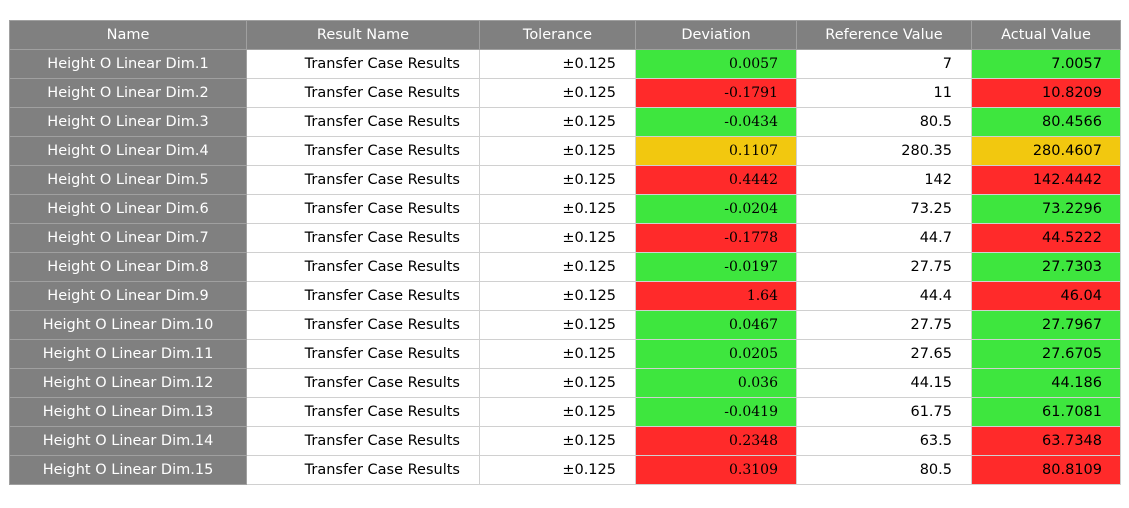 Image resolution: width=1129 pixels, height=508 pixels. Describe the element at coordinates (884, 325) in the screenshot. I see `cell-reference-value: 27.75` at that location.